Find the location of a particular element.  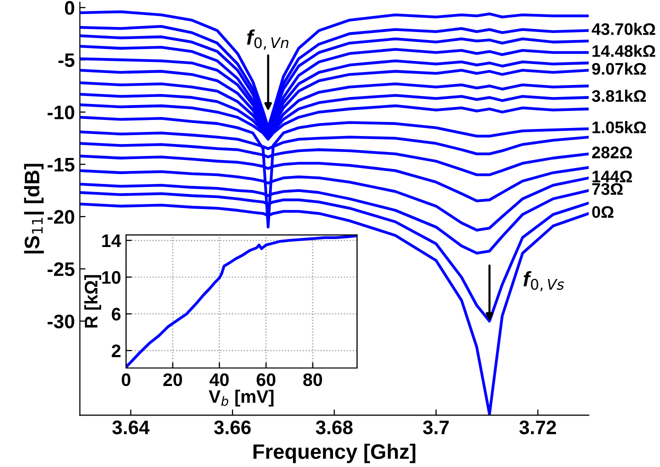

x-tick-label: 3.68 is located at coordinates (334, 427).